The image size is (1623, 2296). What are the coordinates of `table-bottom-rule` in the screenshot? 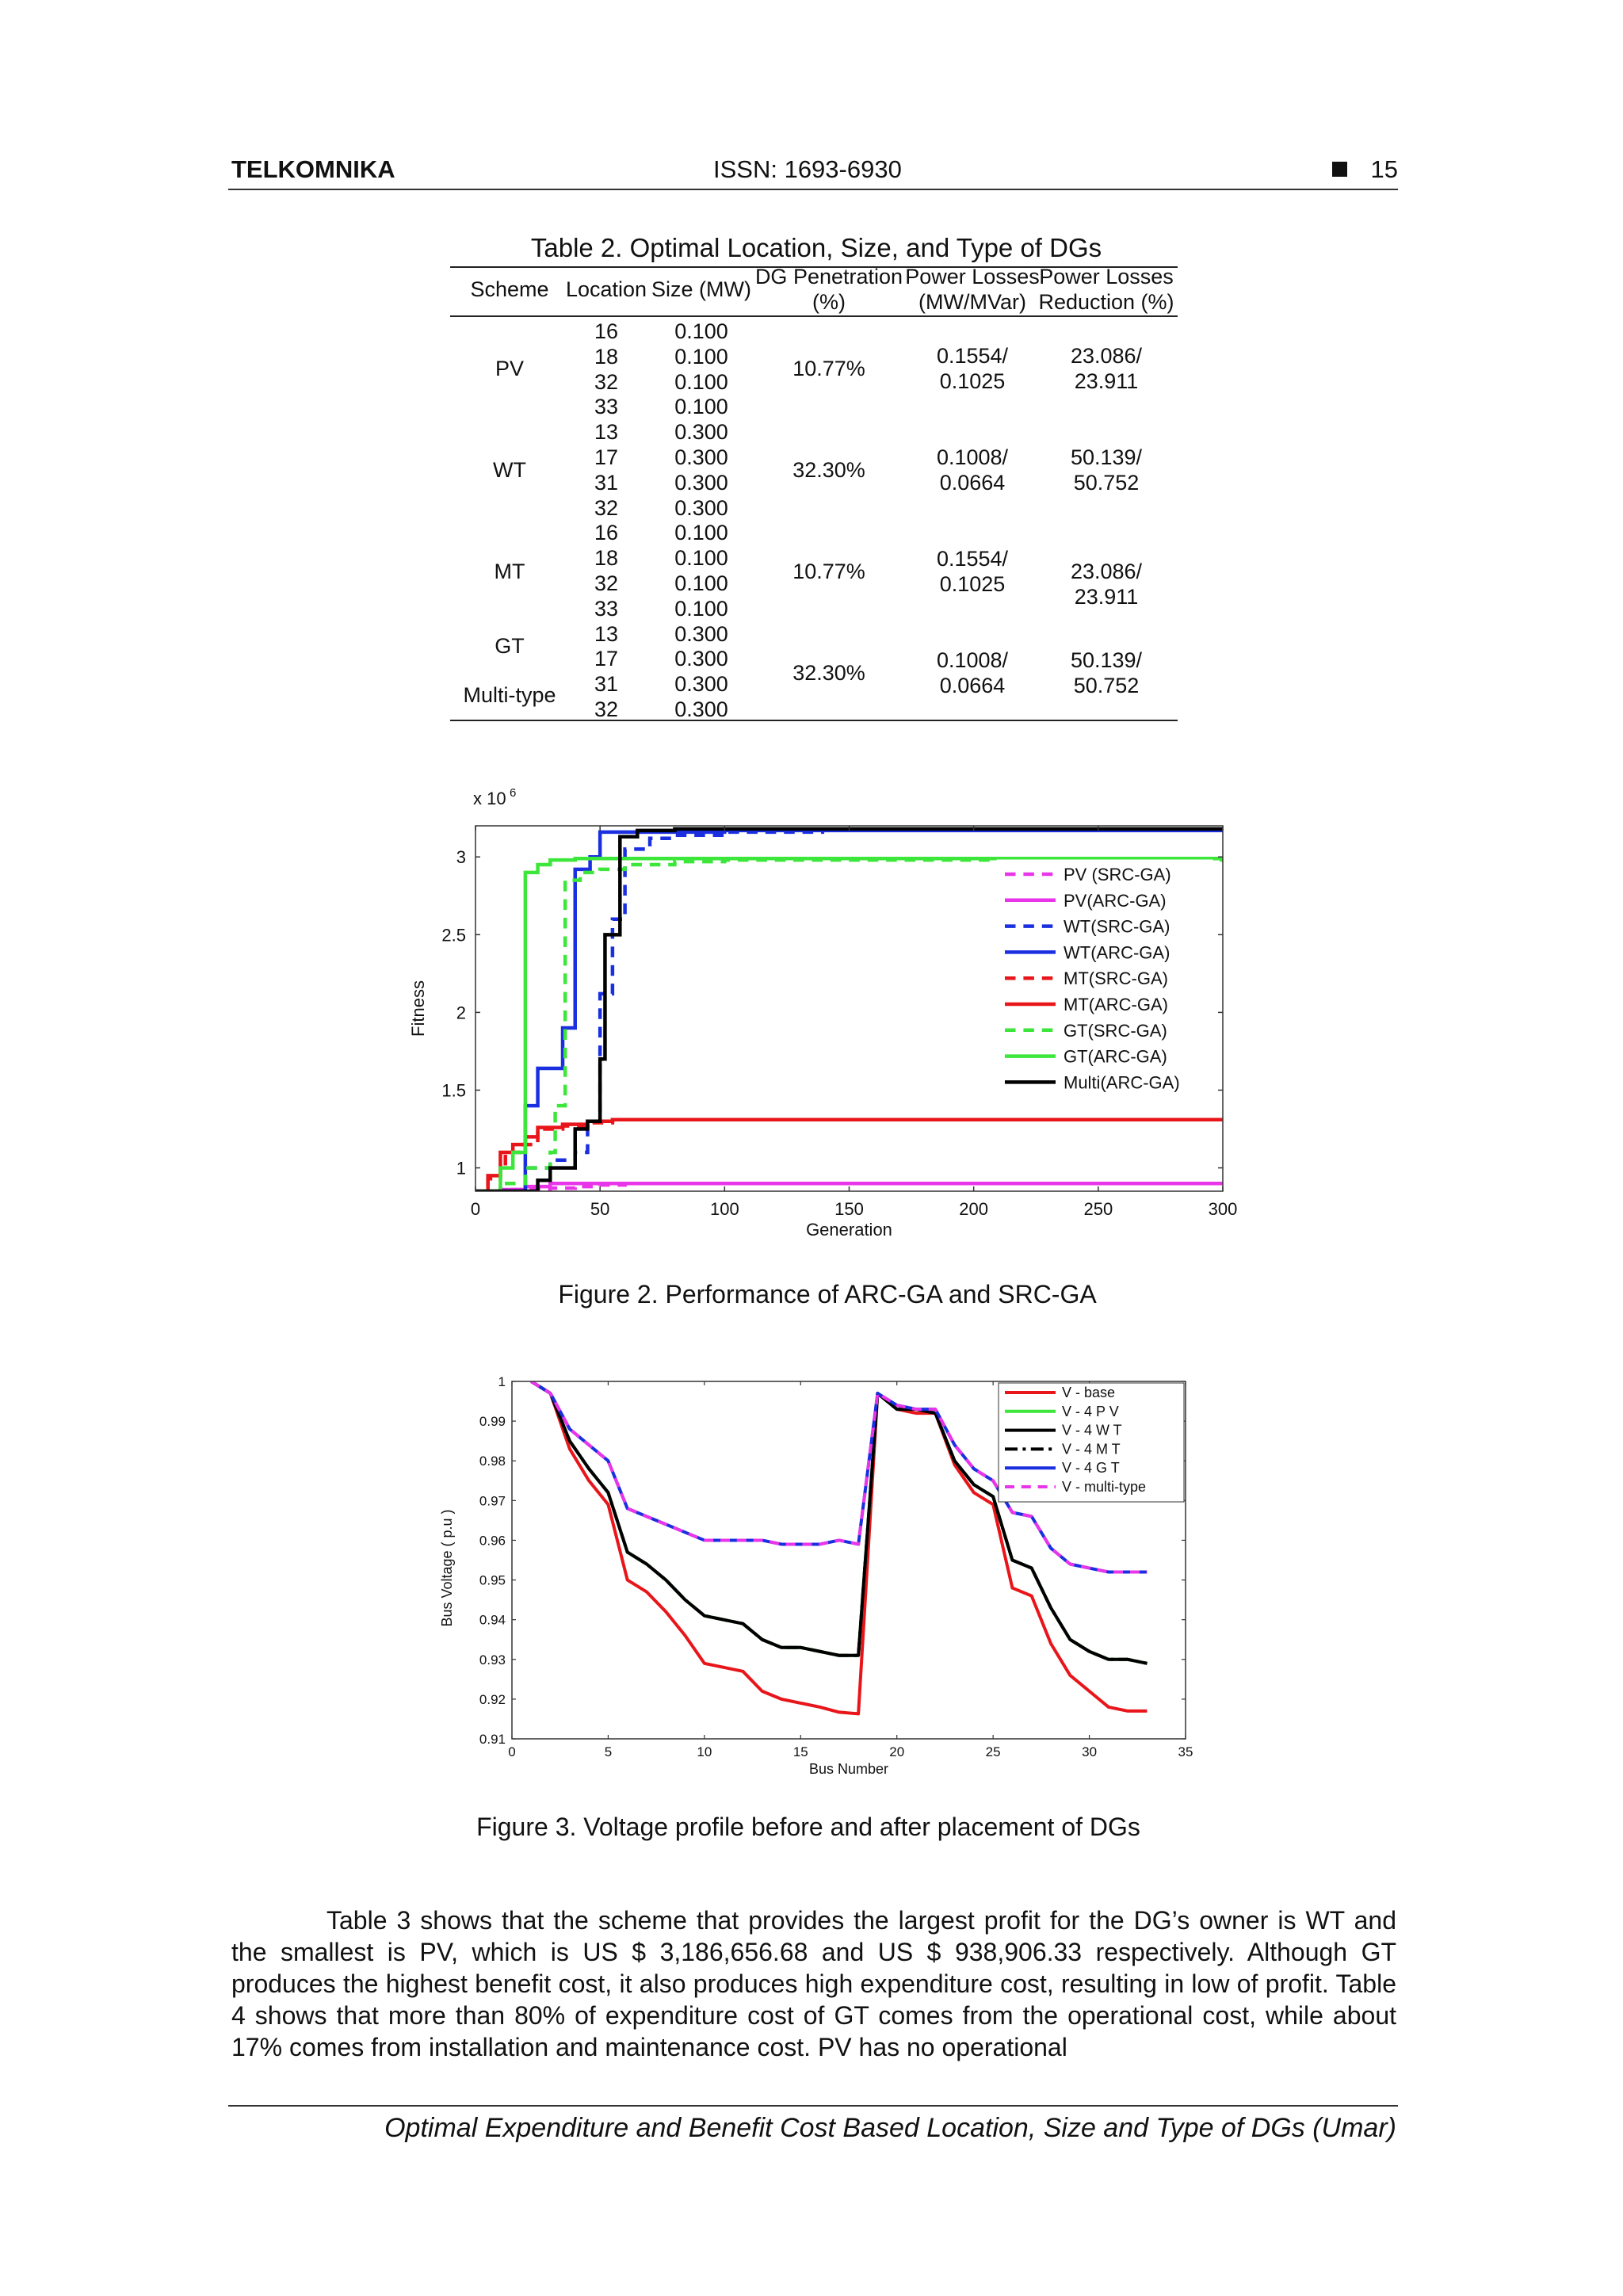 It's located at (814, 720).